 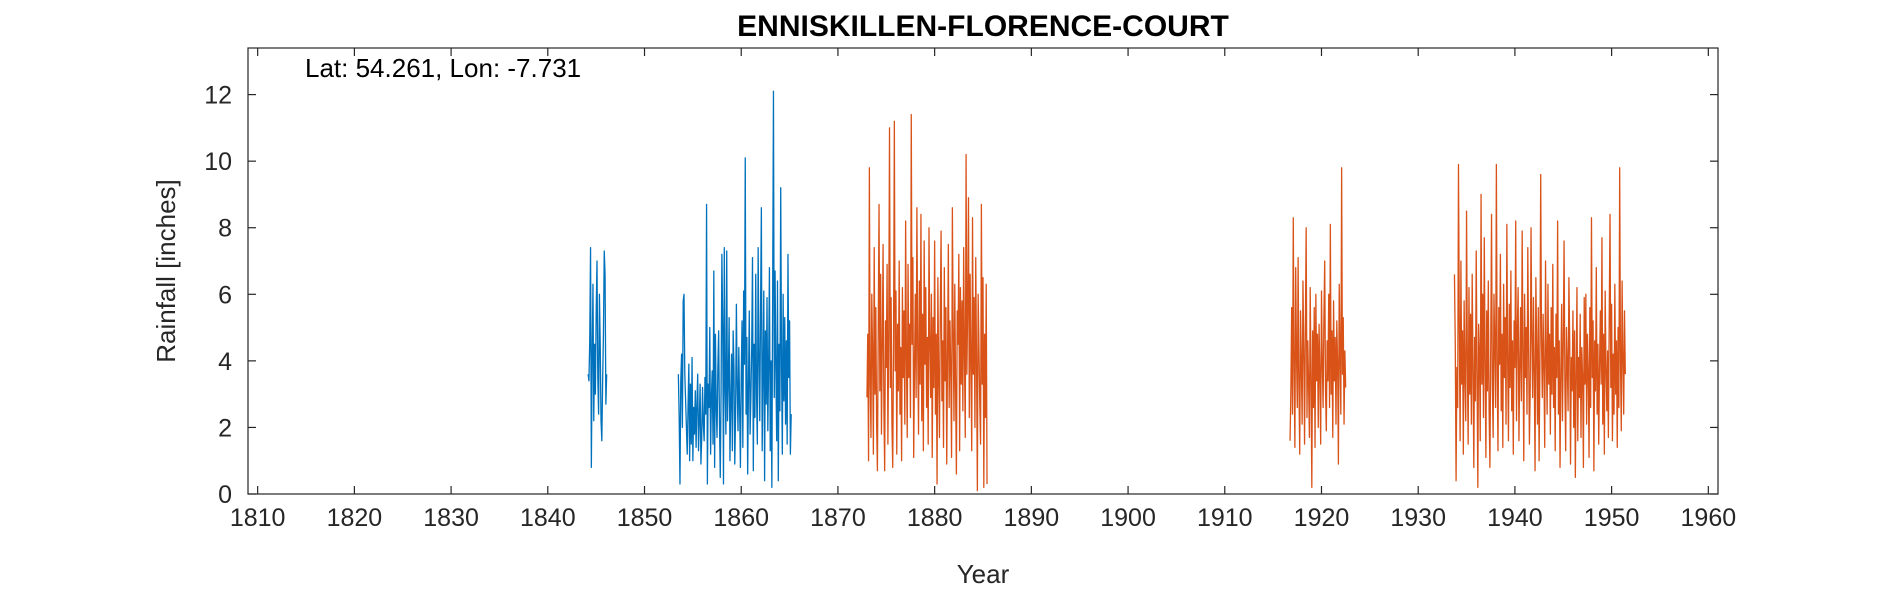 I want to click on x-tick-label: 1860, so click(x=741, y=518).